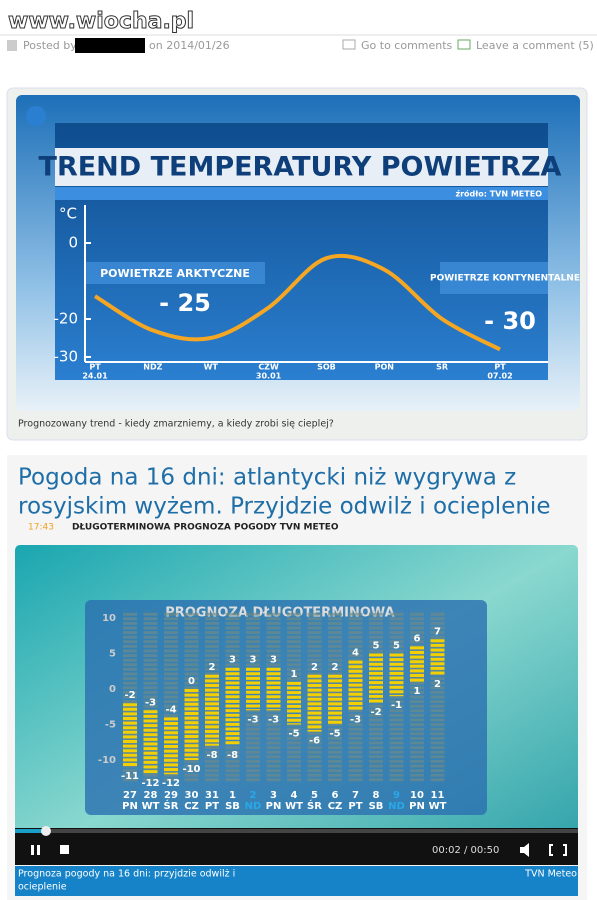 This screenshot has height=900, width=597. Describe the element at coordinates (464, 44) in the screenshot. I see `add-comment-icon` at that location.